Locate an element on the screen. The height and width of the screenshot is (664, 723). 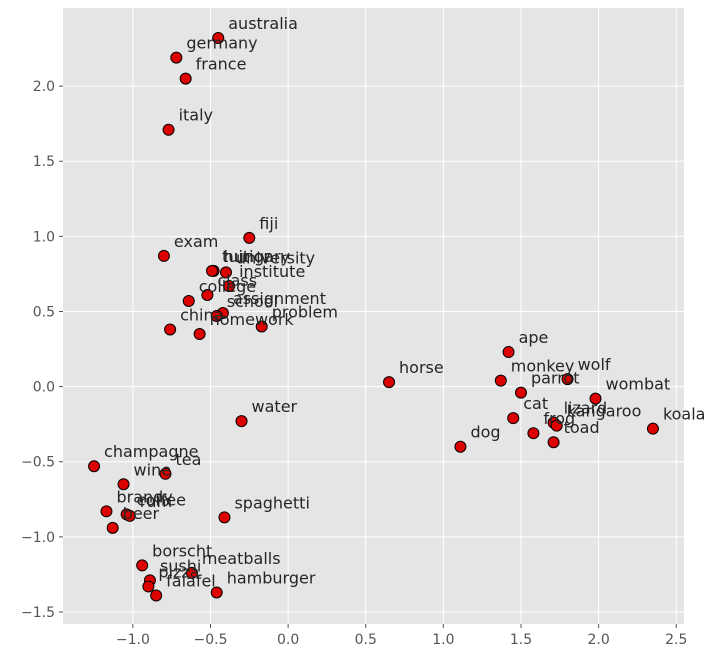
point-label: france is located at coordinates (221, 64).